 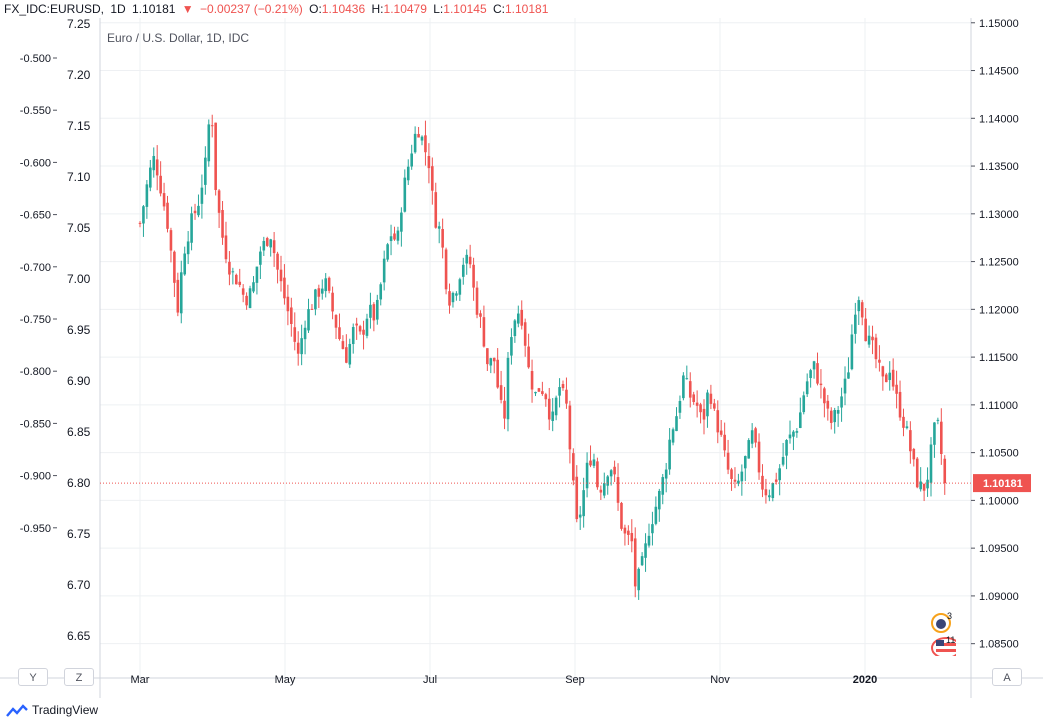 I want to click on tradingview-brand: TradingView, so click(x=65, y=710).